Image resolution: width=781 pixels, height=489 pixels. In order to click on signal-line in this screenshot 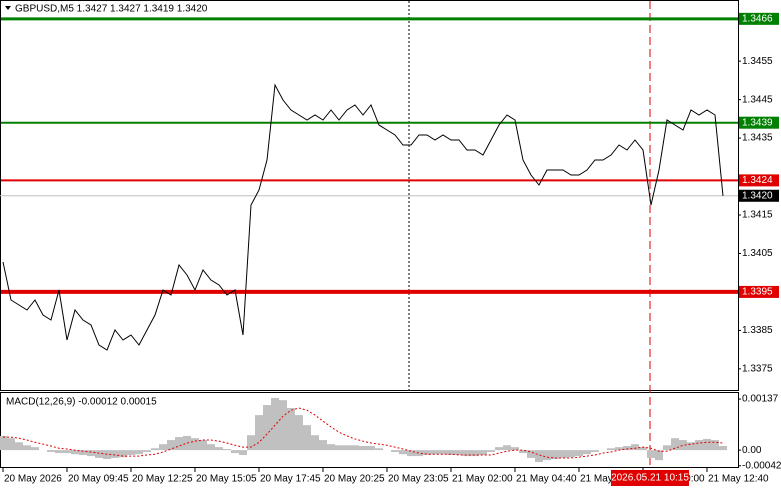, I will do `click(363, 433)`.